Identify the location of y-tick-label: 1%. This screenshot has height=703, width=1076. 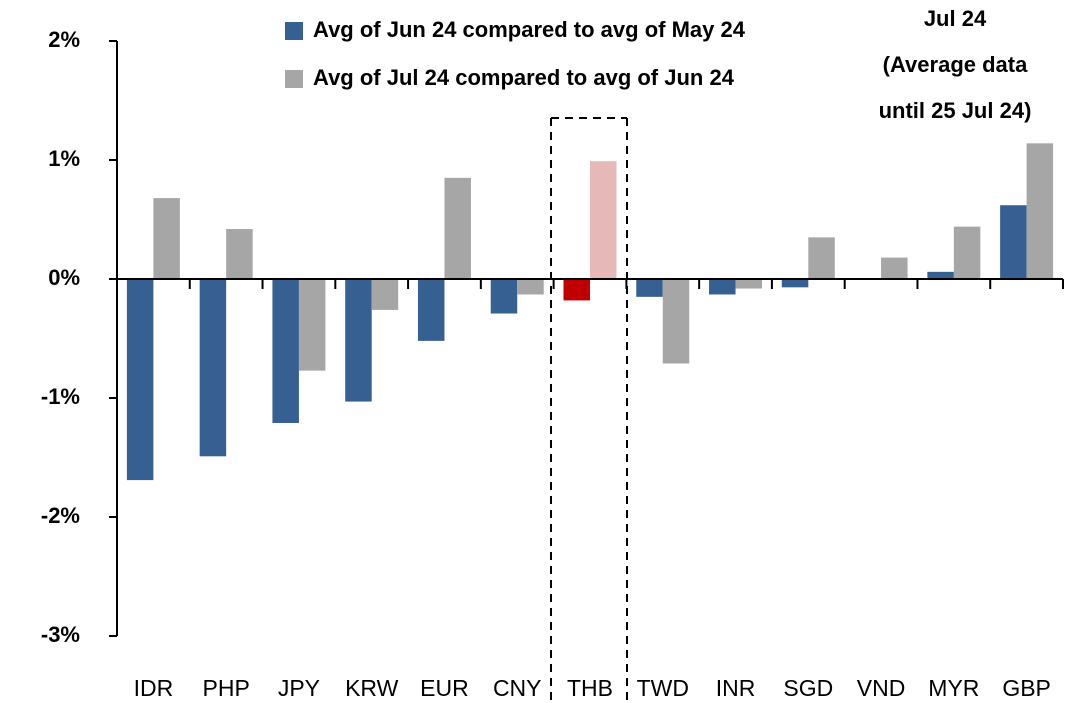
(64, 158).